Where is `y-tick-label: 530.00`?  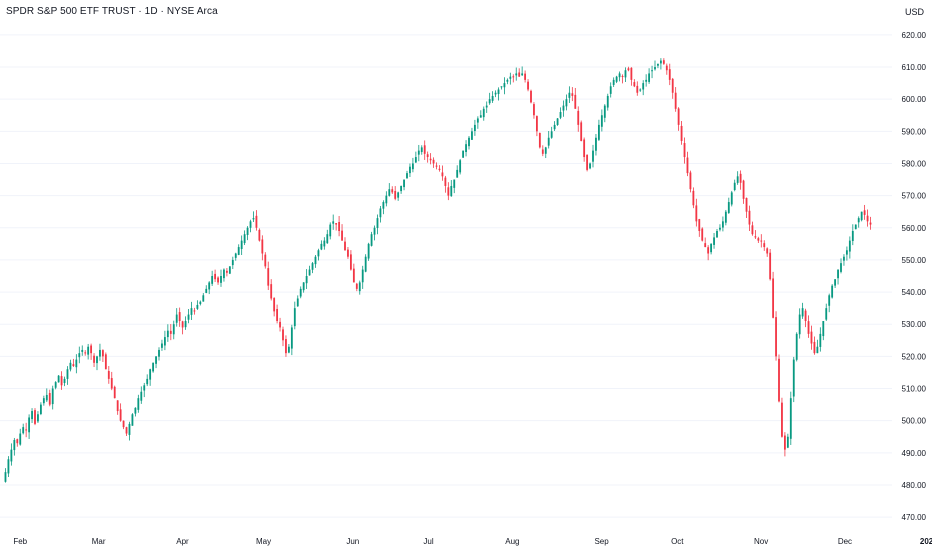
y-tick-label: 530.00 is located at coordinates (914, 324).